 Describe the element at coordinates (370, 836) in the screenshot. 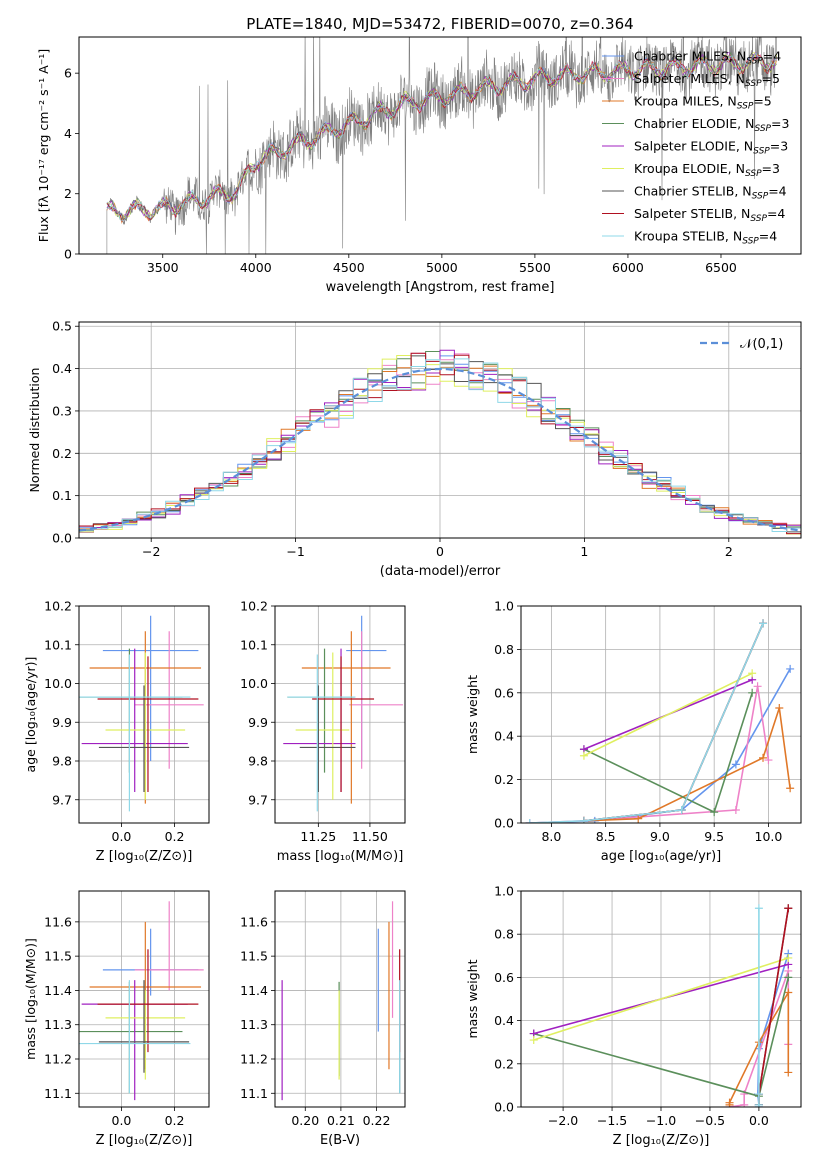

I see `age-vs-mass-xtick-label: 11.50` at that location.